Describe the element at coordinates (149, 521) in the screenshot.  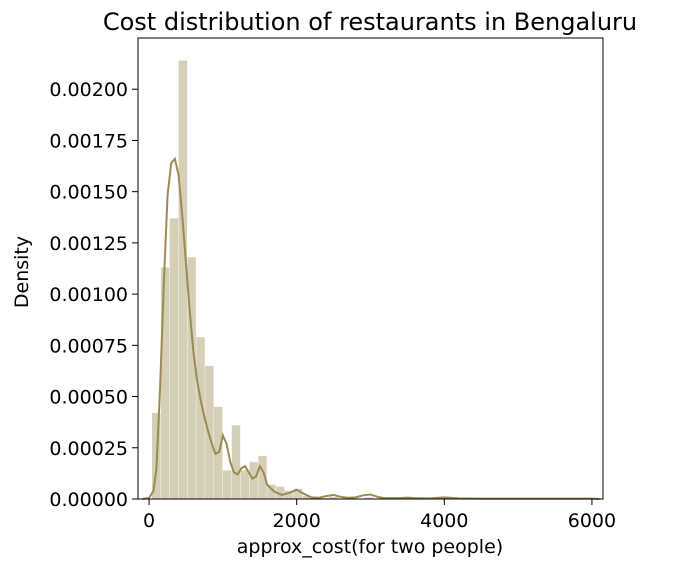
I see `x-tick-label: 0` at that location.